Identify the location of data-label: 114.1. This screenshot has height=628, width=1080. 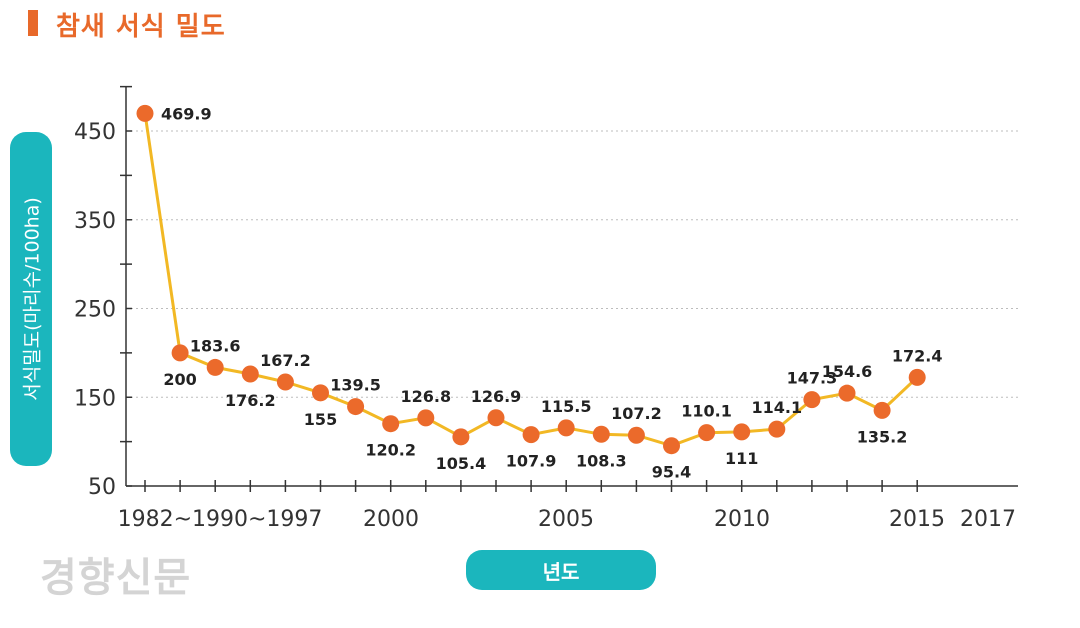
(776, 407).